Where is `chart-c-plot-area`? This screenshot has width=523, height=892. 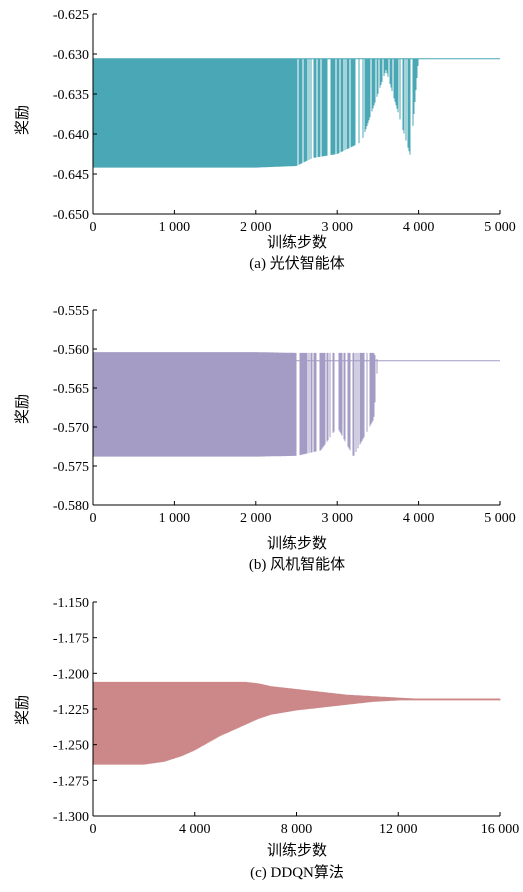
chart-c-plot-area is located at coordinates (296, 723).